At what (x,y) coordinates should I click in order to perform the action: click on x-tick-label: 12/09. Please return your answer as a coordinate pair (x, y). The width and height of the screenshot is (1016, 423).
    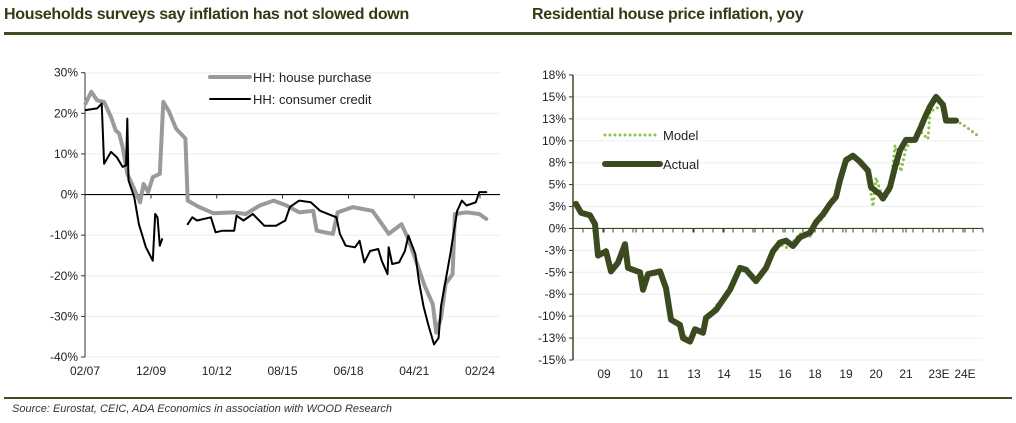
    Looking at the image, I should click on (151, 371).